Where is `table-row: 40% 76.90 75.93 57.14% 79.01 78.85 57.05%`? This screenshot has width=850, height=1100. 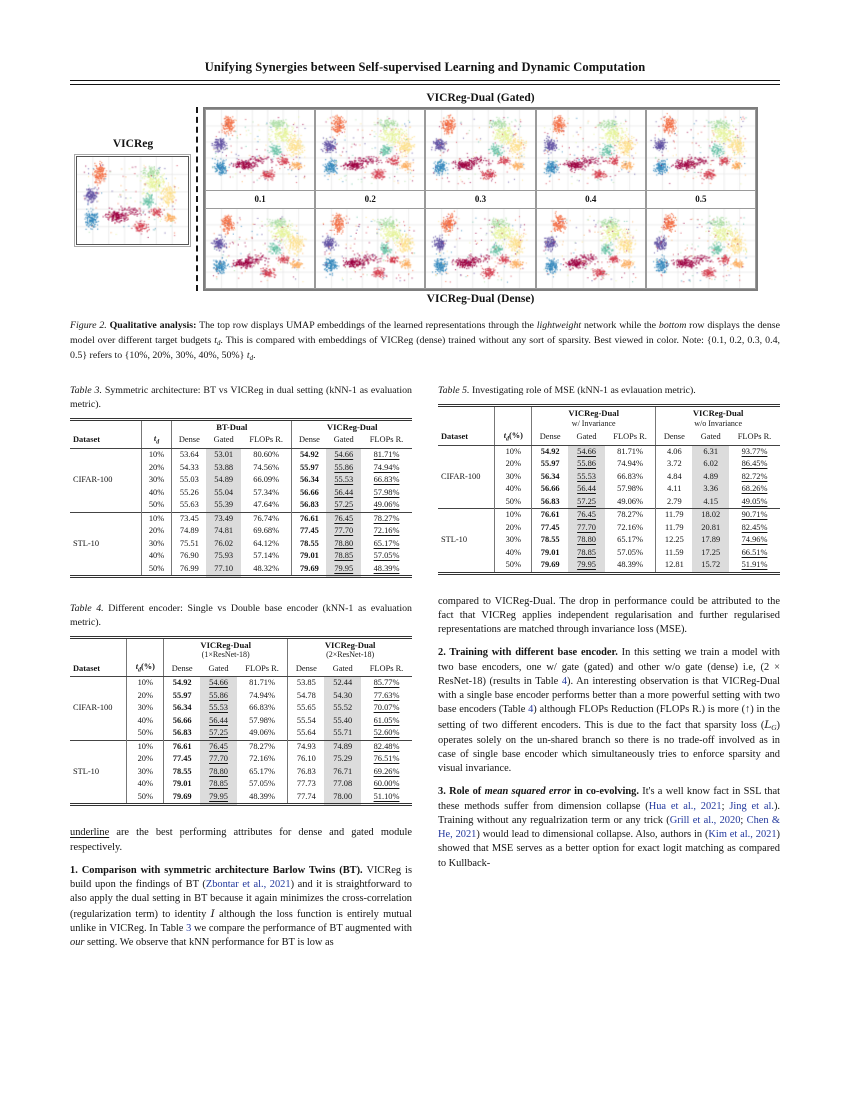 table-row: 40% 76.90 75.93 57.14% 79.01 78.85 57.05% is located at coordinates (241, 556).